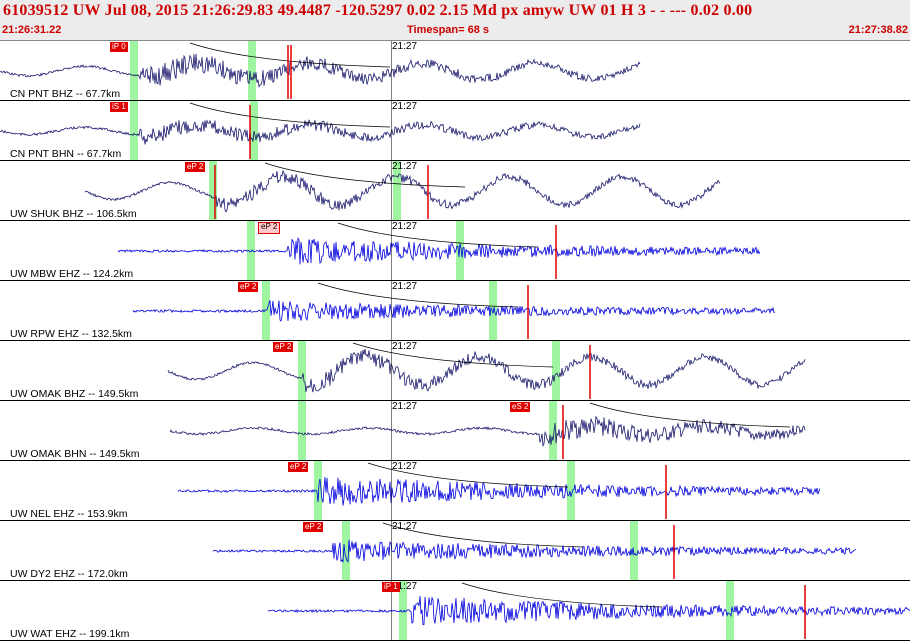 Image resolution: width=910 pixels, height=641 pixels. What do you see at coordinates (878, 30) in the screenshot?
I see `end-time: 21:27:38.82` at bounding box center [878, 30].